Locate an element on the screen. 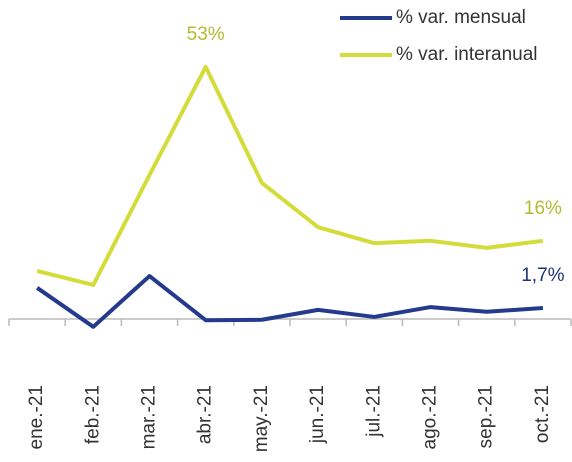  legend-label: % var. mensual is located at coordinates (461, 17).